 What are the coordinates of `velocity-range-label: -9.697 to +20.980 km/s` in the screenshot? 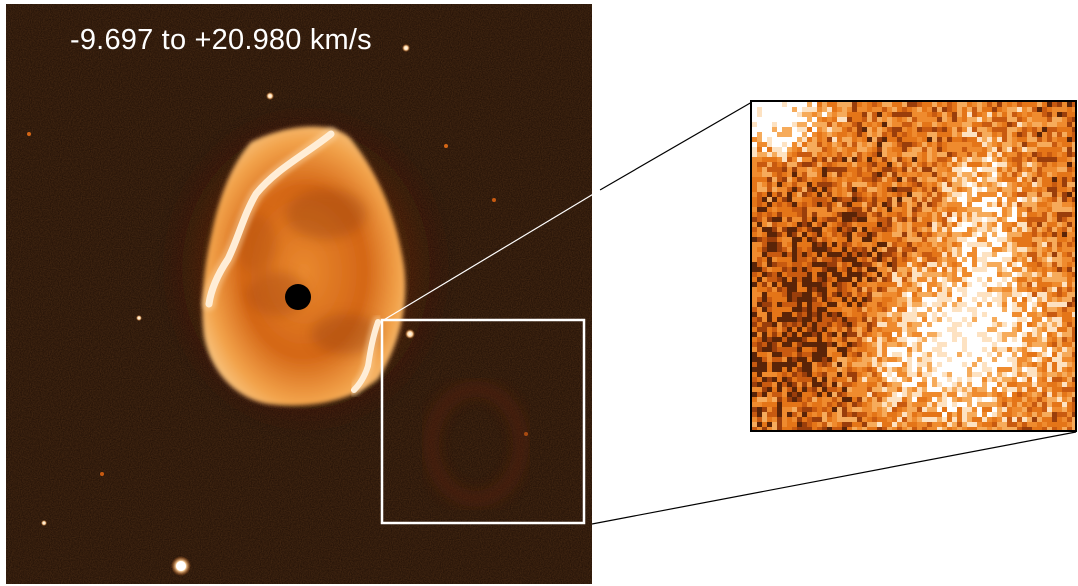 It's located at (221, 40).